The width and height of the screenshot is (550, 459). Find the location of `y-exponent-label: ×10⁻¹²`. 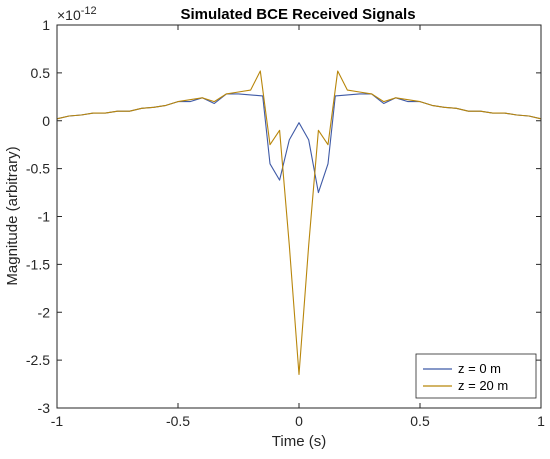

y-exponent-label: ×10⁻¹² is located at coordinates (77, 14).